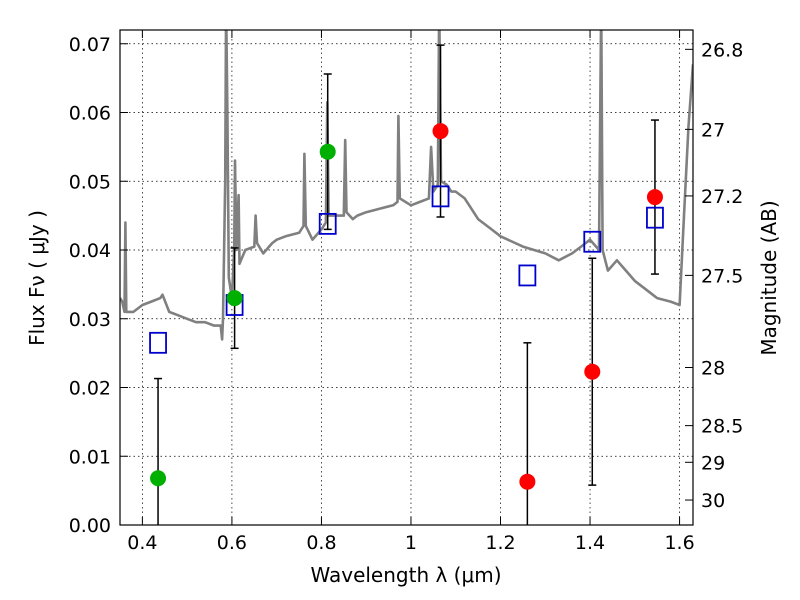 The image size is (800, 600). I want to click on y-tick-label: 0.02, so click(90, 389).